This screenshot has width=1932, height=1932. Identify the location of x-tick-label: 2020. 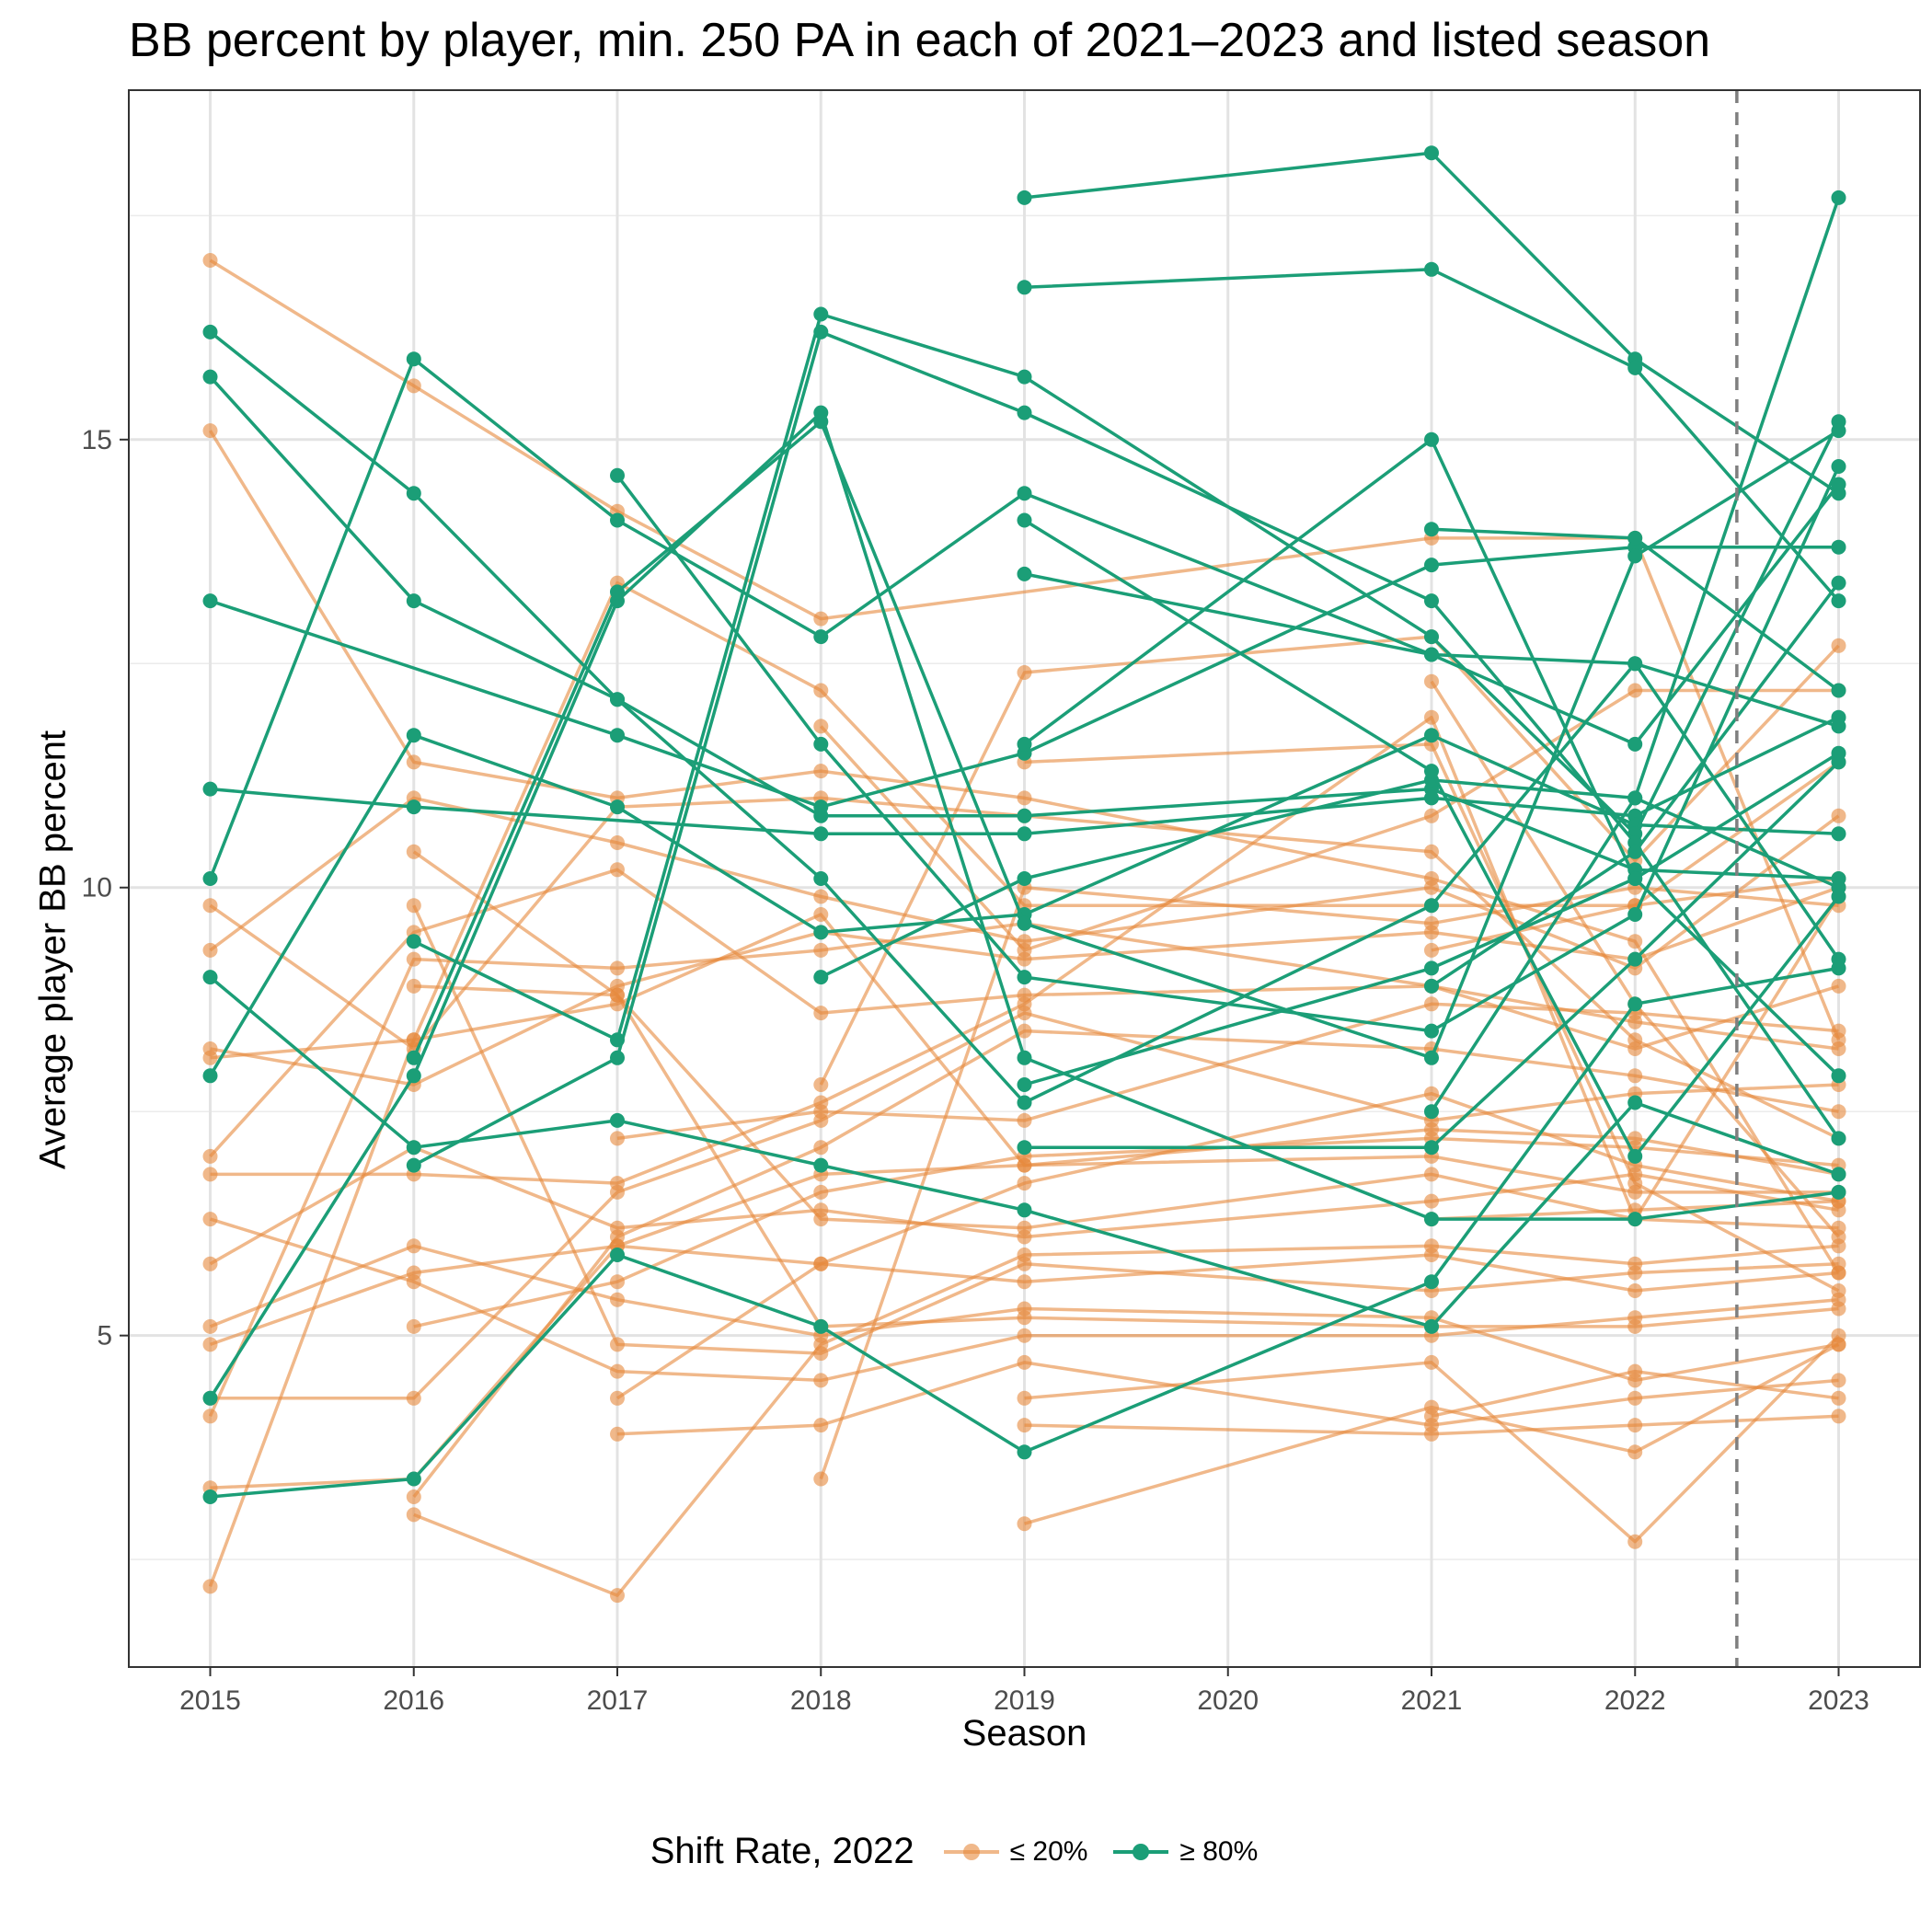
(1228, 1700).